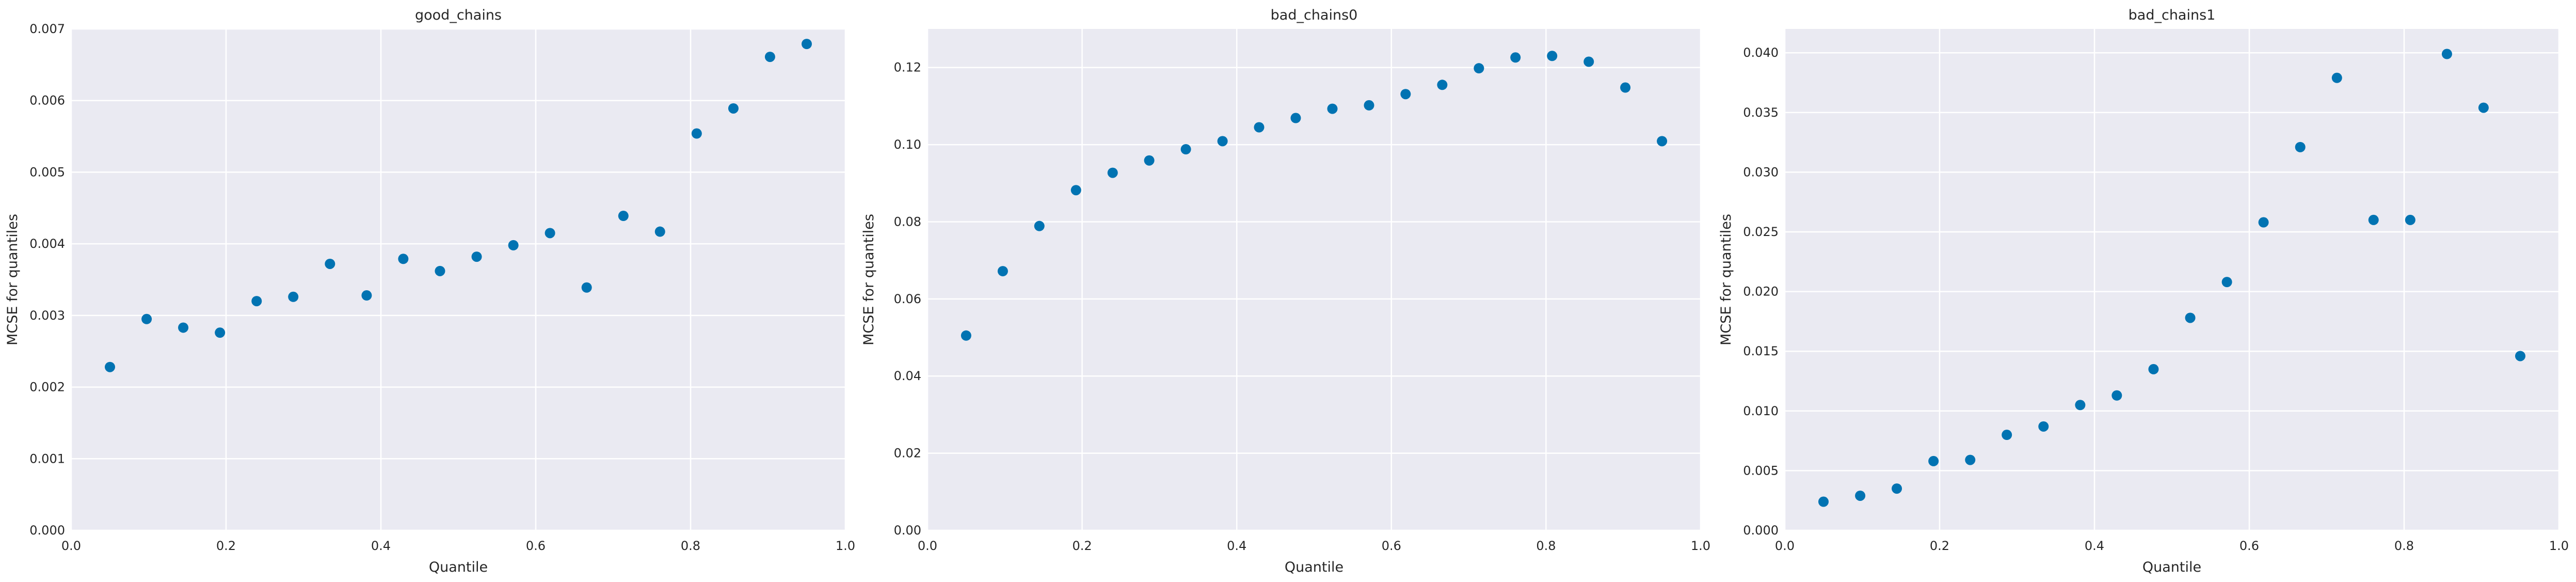  I want to click on y-tick-label: 0.040, so click(1761, 52).